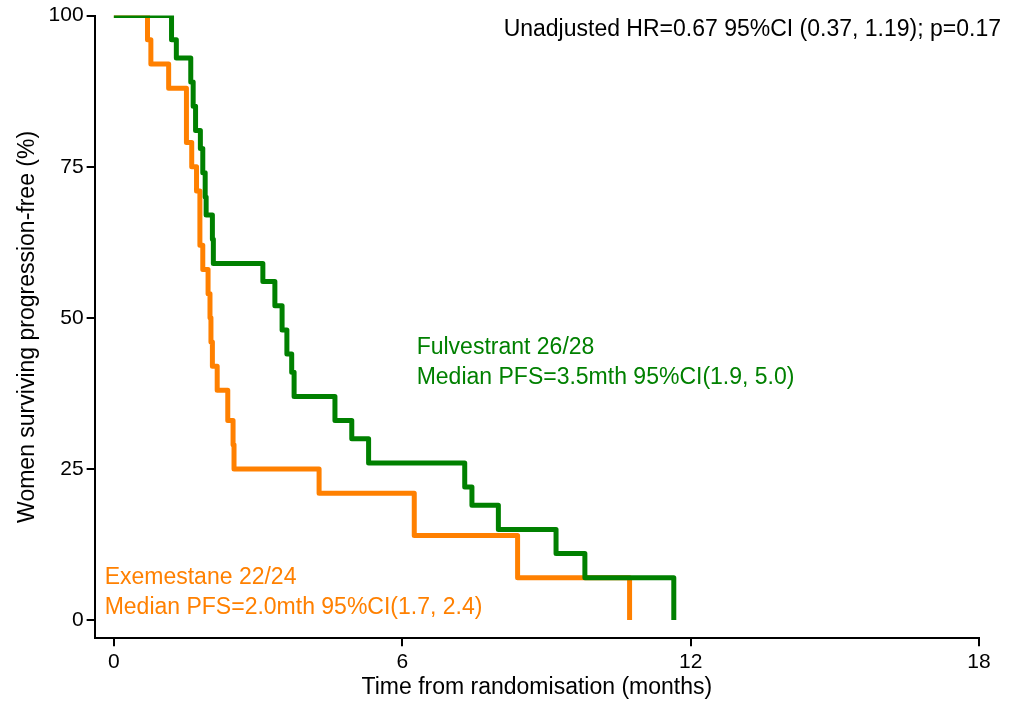 The width and height of the screenshot is (1019, 711). I want to click on annotation: Median PFS=3.5mth 95%CI(1.9, 5.0), so click(605, 376).